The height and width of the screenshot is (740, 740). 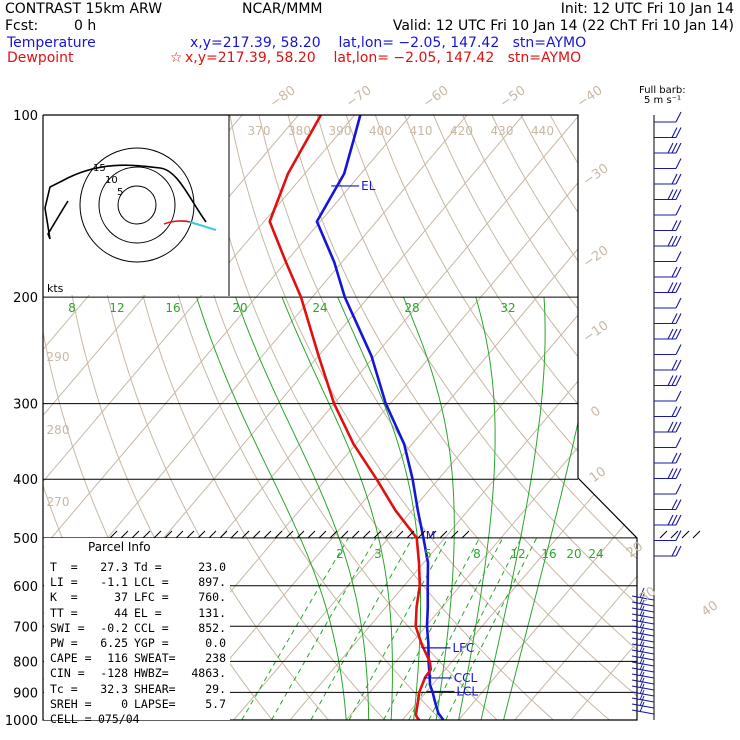 What do you see at coordinates (124, 703) in the screenshot?
I see `parcel-info-value: 0` at bounding box center [124, 703].